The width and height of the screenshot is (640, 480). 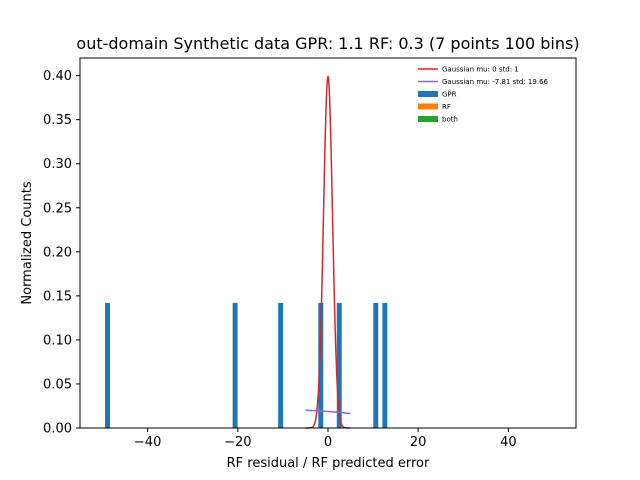 I want to click on x-tick-label: −20, so click(x=237, y=442).